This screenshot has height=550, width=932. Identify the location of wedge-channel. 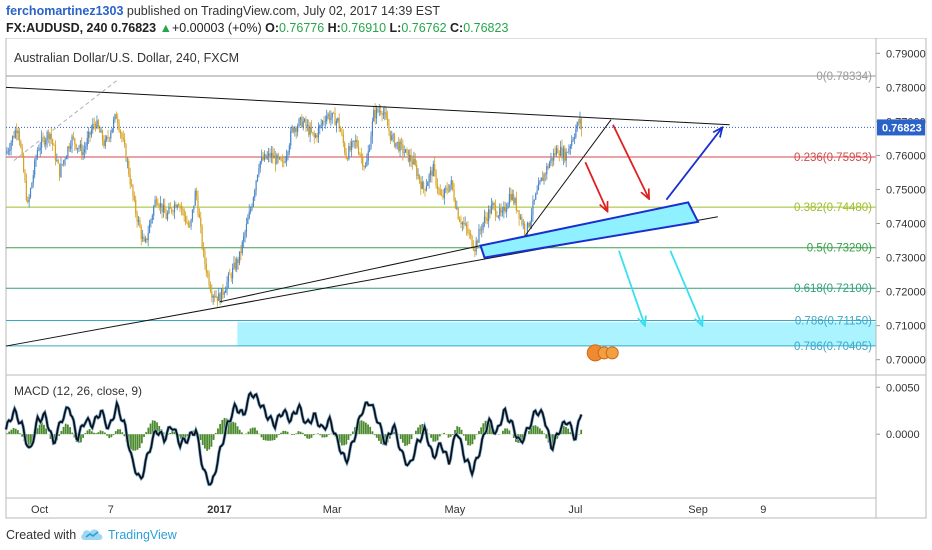
(589, 230).